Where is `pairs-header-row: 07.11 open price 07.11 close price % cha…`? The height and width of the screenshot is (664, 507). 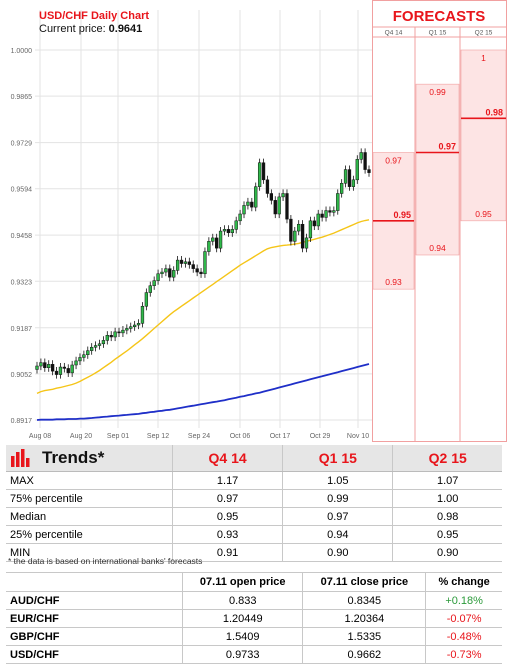 pairs-header-row: 07.11 open price 07.11 close price % cha… is located at coordinates (254, 582).